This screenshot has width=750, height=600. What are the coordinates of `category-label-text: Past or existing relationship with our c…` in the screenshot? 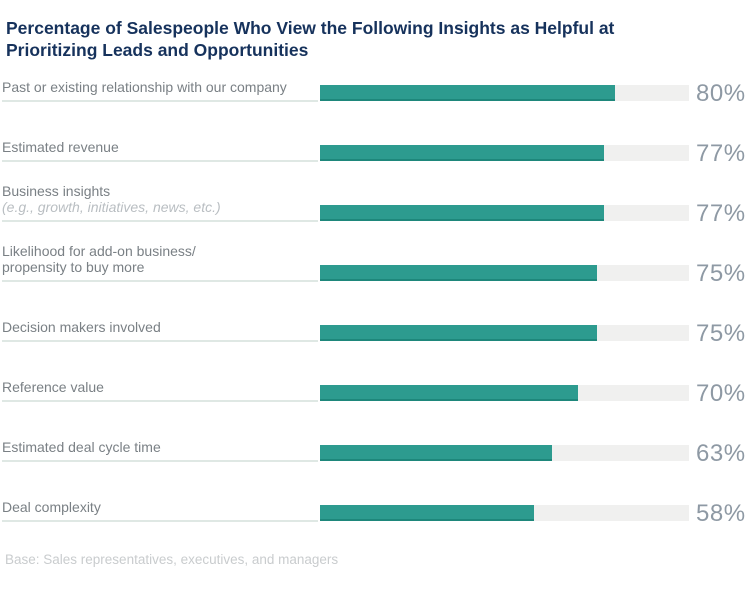 It's located at (144, 87).